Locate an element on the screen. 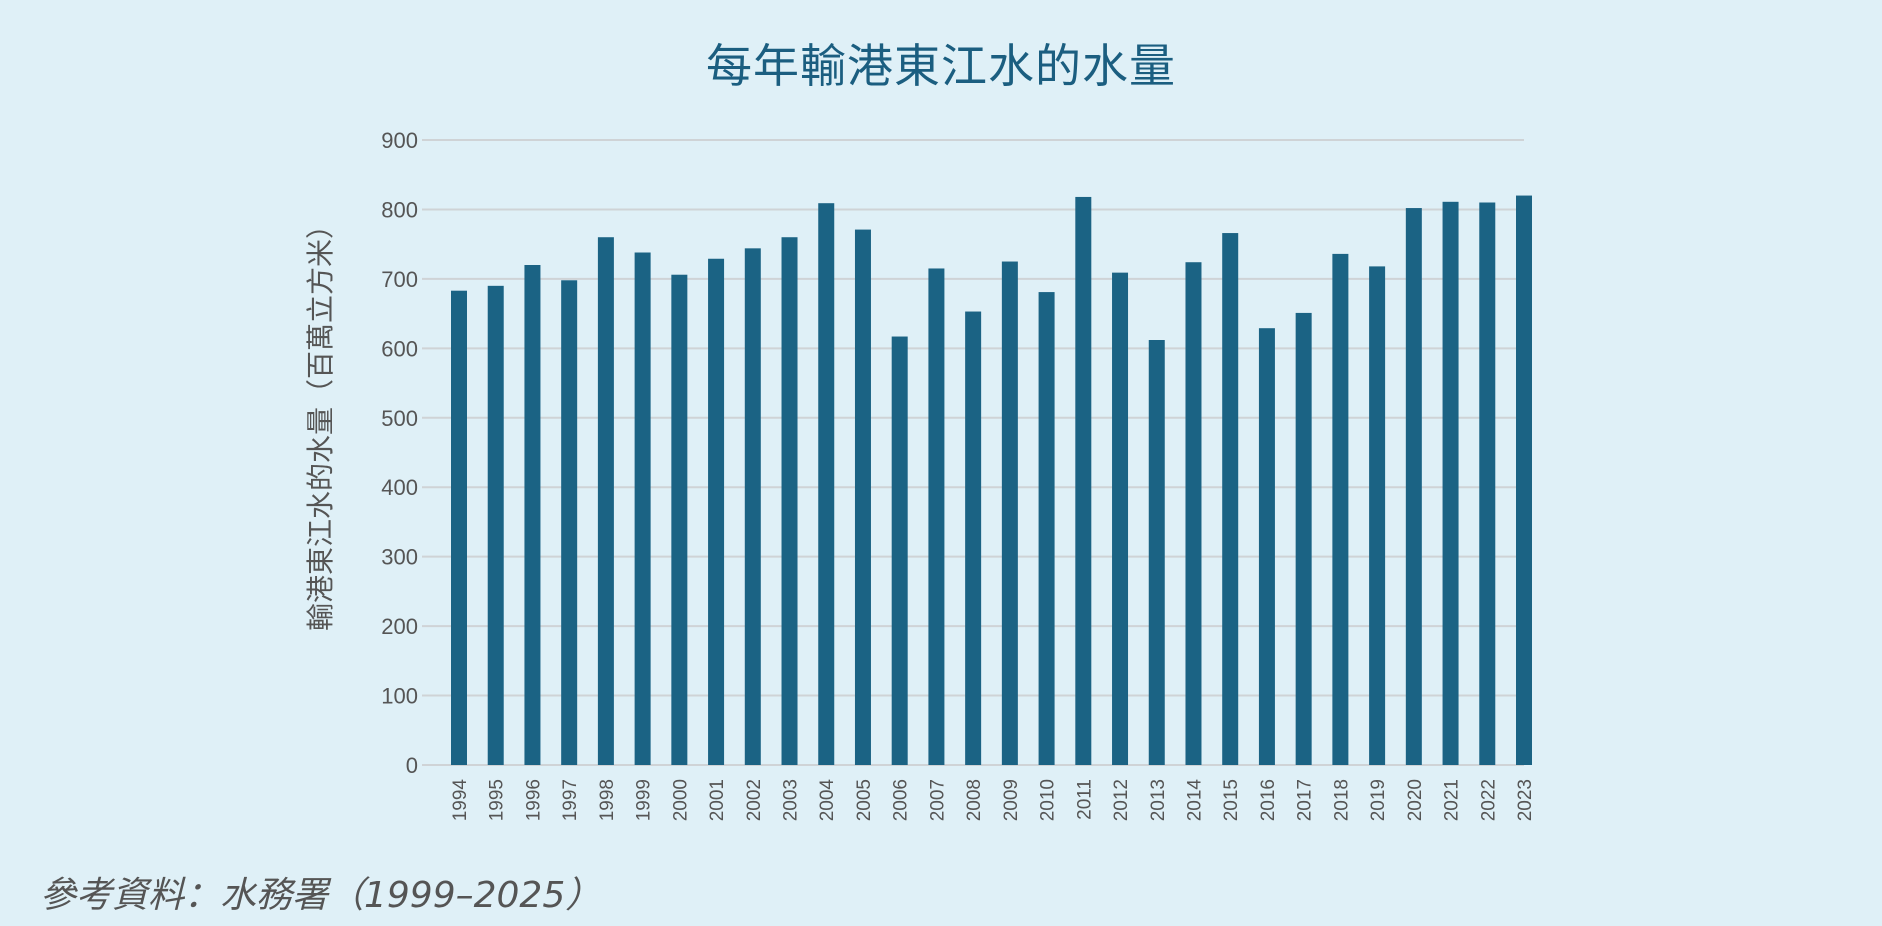 This screenshot has height=926, width=1882. source-note: 參考資料：水務署（1999–2025） is located at coordinates (321, 895).